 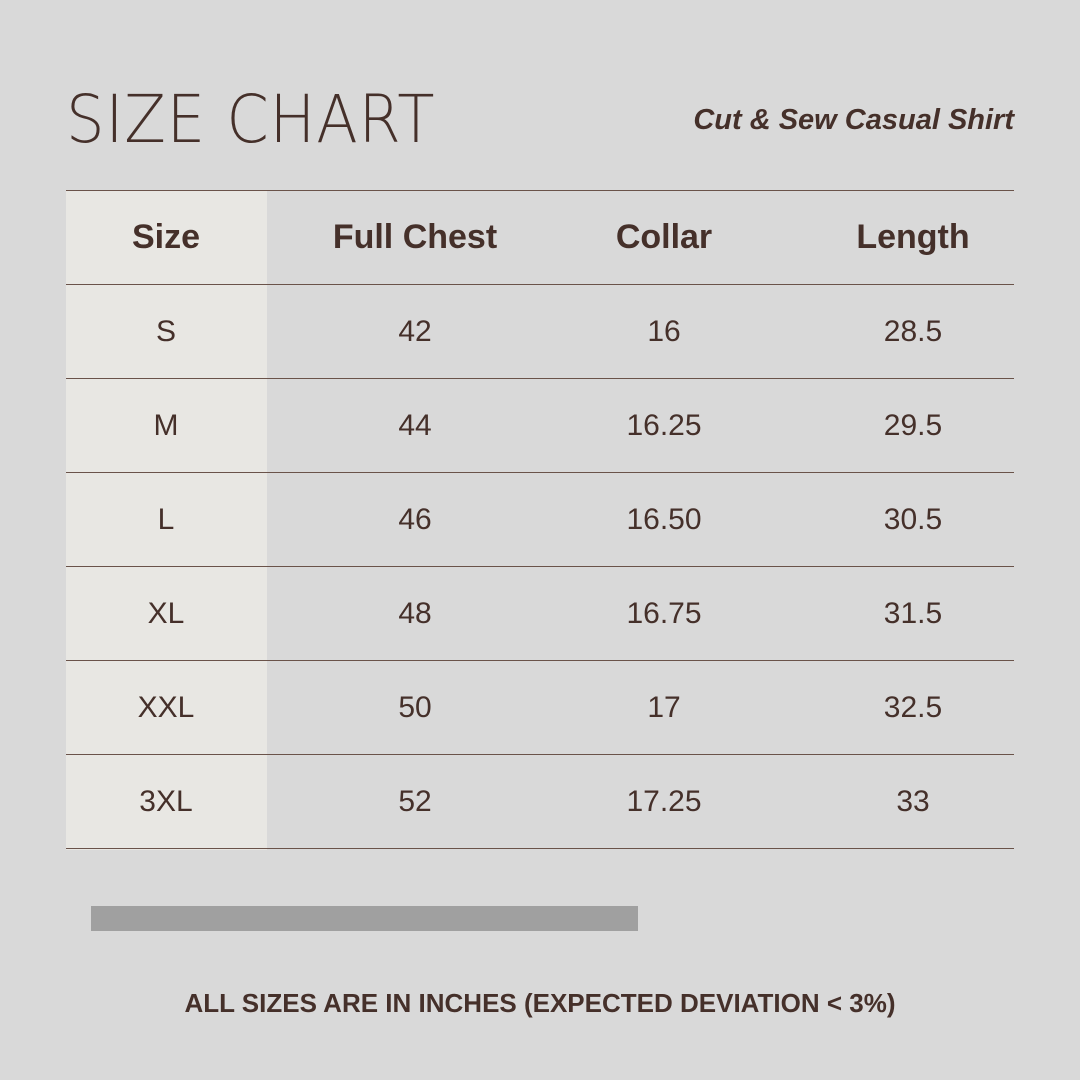 What do you see at coordinates (664, 425) in the screenshot?
I see `table-cell: 16.25` at bounding box center [664, 425].